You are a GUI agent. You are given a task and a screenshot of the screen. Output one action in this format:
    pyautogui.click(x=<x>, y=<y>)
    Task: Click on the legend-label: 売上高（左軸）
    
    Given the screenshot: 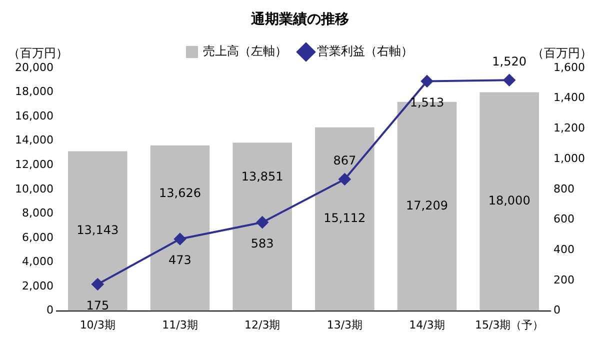 What is the action you would take?
    pyautogui.click(x=245, y=51)
    